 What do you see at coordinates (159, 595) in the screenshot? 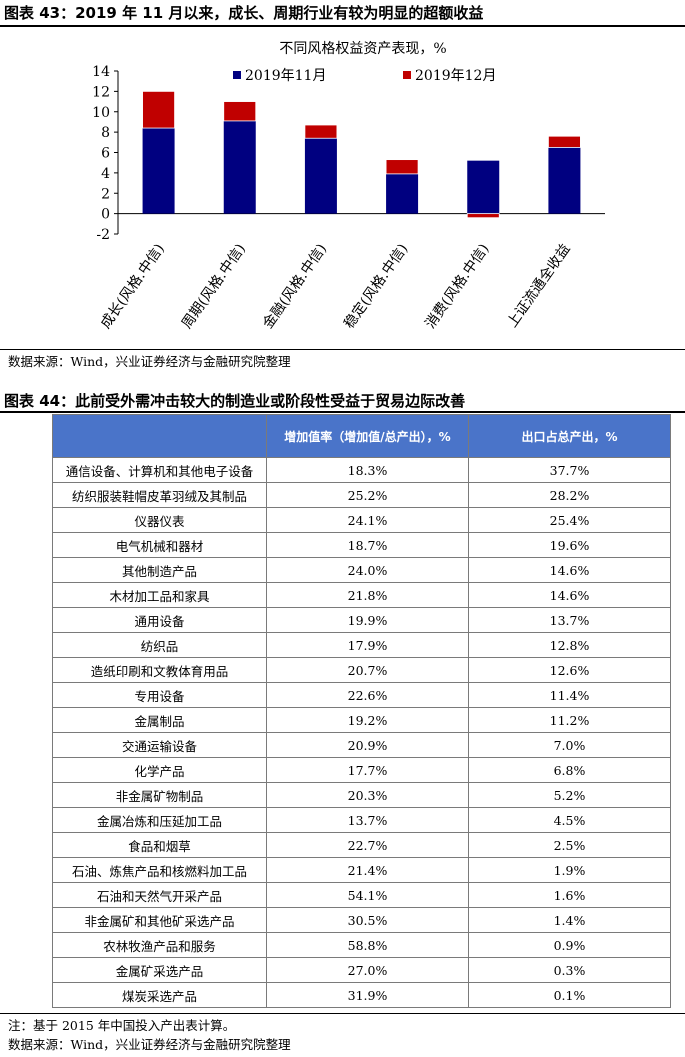
I see `industry-cell: 木材加工品和家具` at bounding box center [159, 595].